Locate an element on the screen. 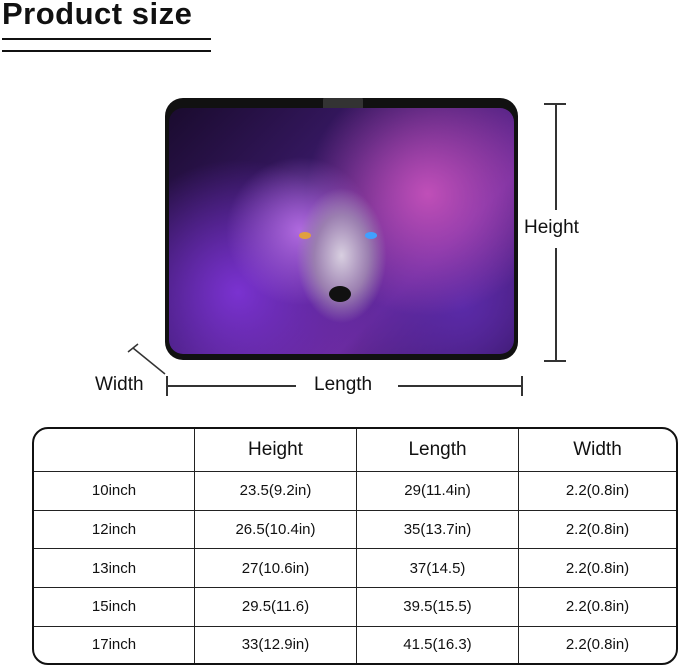 The width and height of the screenshot is (679, 668). length-line-left is located at coordinates (231, 386).